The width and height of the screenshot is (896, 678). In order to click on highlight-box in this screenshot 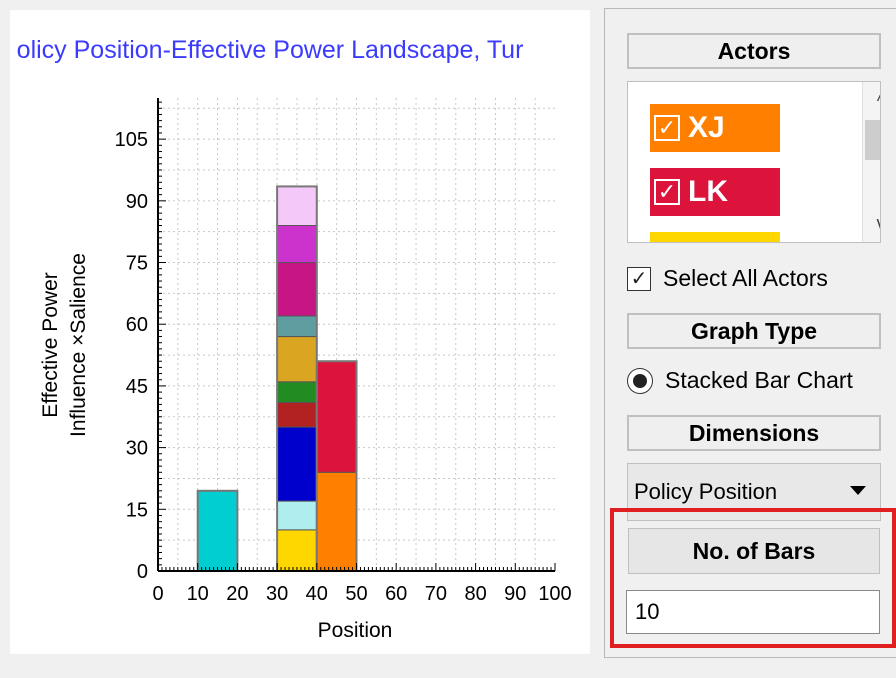, I will do `click(753, 578)`.